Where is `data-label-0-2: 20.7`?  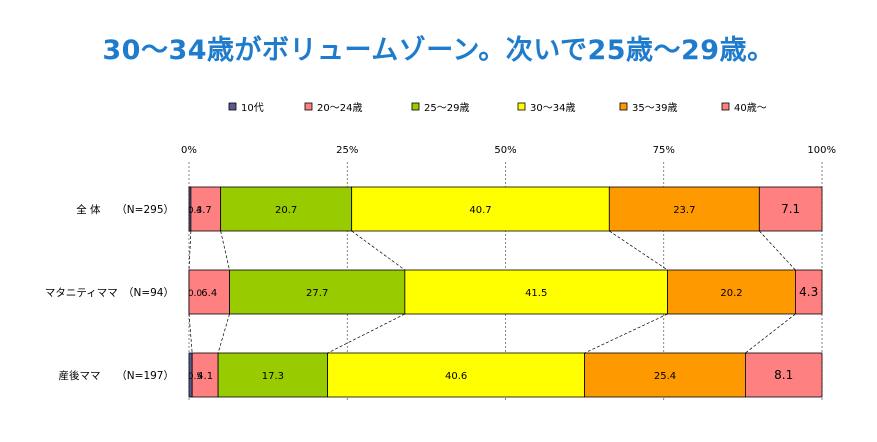 data-label-0-2: 20.7 is located at coordinates (286, 210).